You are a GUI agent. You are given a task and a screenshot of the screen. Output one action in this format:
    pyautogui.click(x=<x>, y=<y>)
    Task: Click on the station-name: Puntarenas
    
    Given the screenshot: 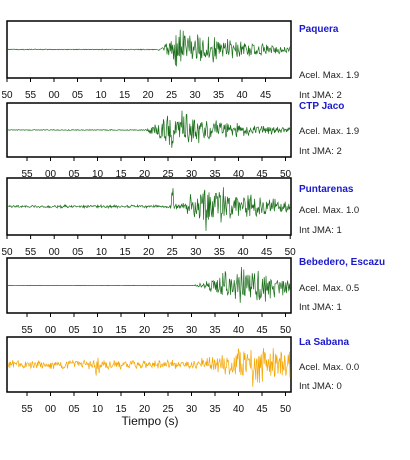 What is the action you would take?
    pyautogui.click(x=326, y=189)
    